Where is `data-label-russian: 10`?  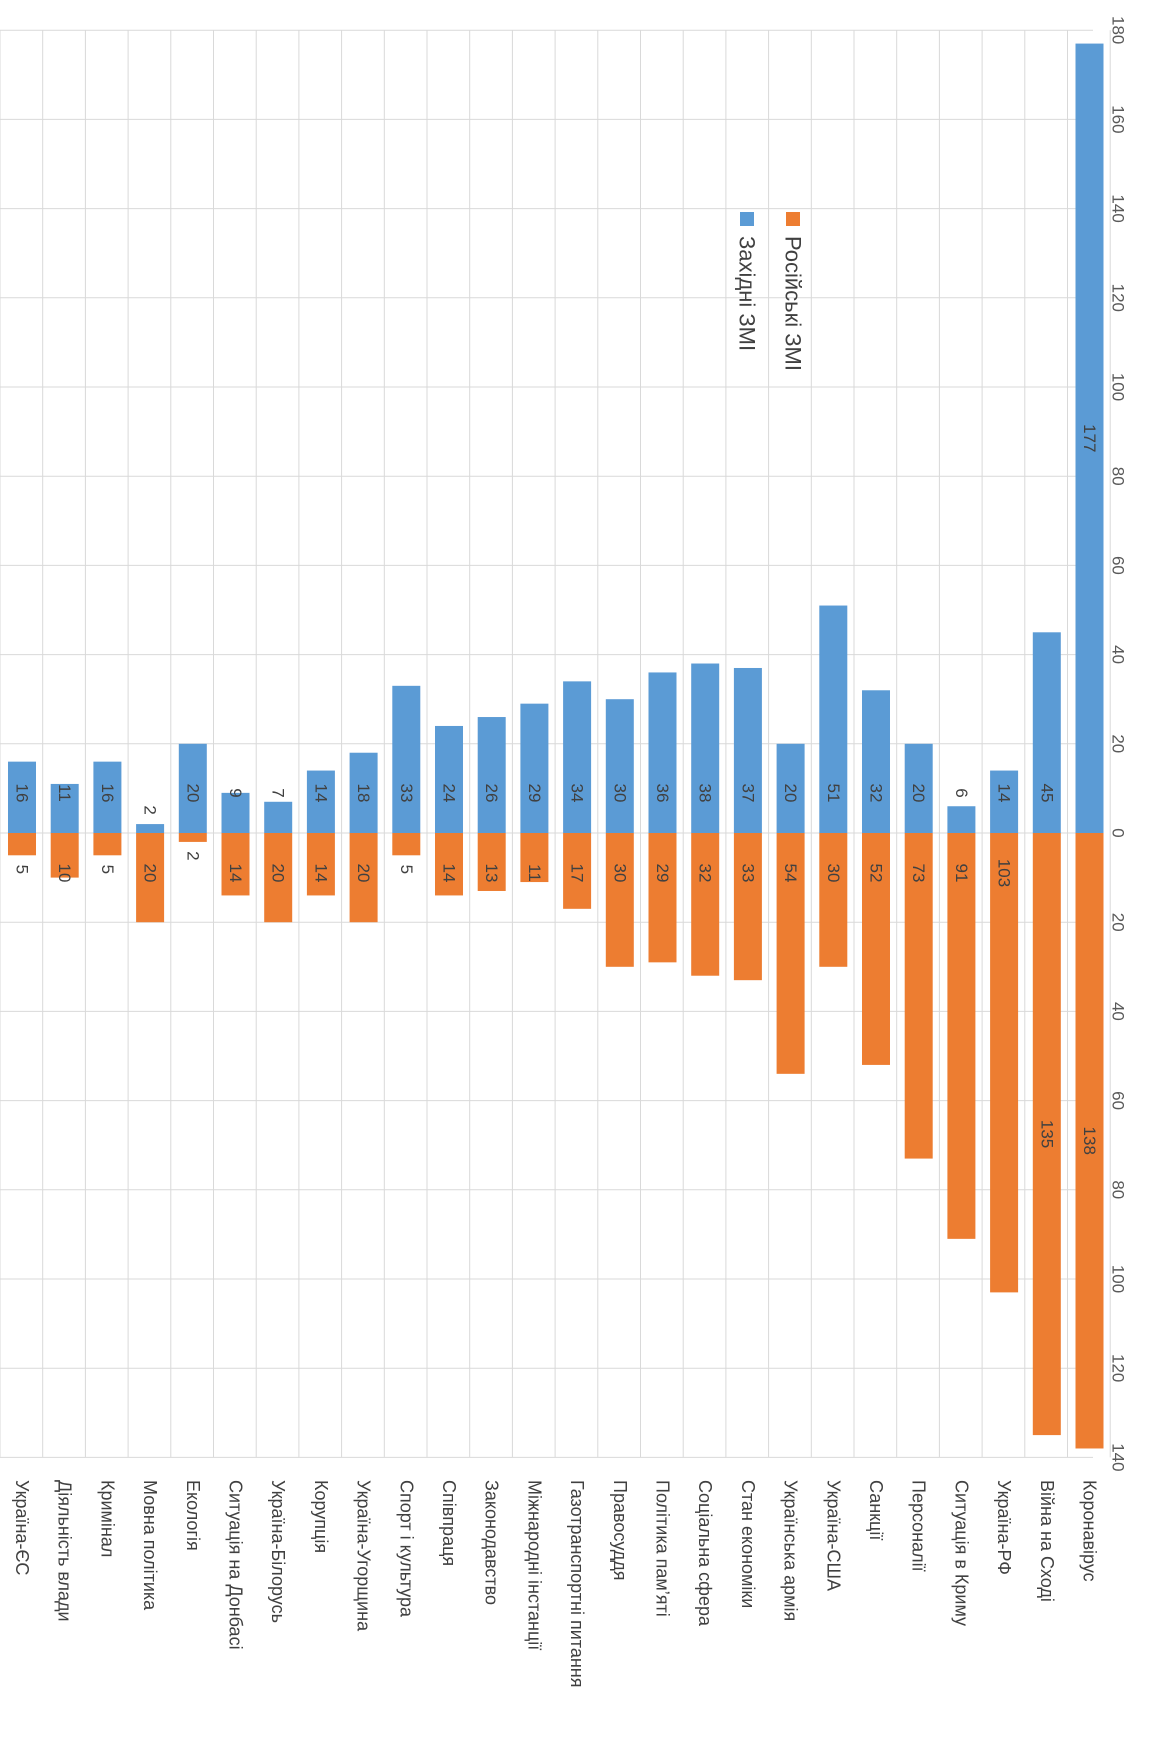 data-label-russian: 10 is located at coordinates (64, 873).